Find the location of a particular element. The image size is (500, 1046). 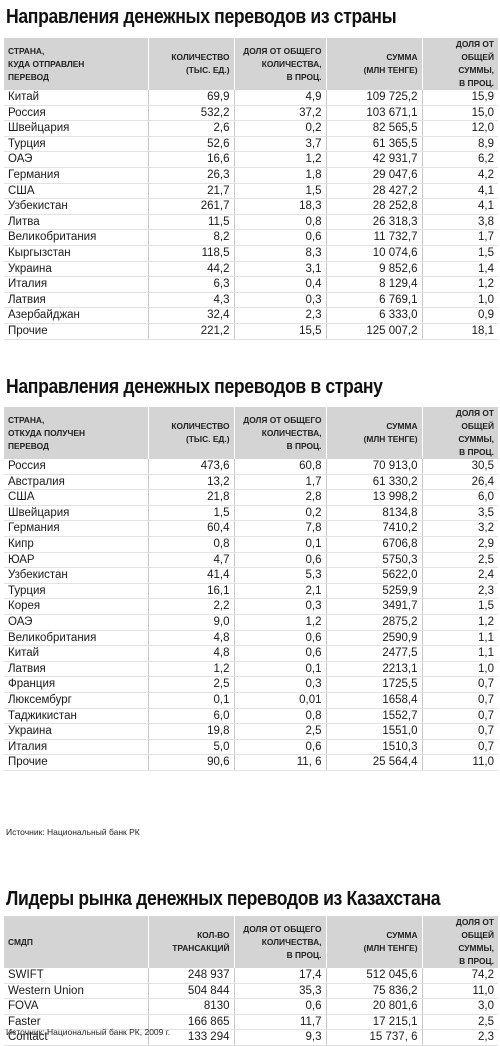

table-cell: 25 564,4 is located at coordinates (374, 762).